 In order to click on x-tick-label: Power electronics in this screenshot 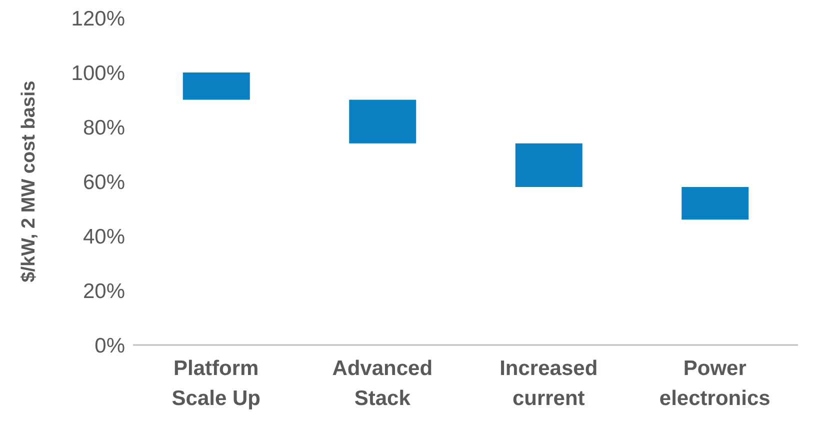, I will do `click(714, 383)`.